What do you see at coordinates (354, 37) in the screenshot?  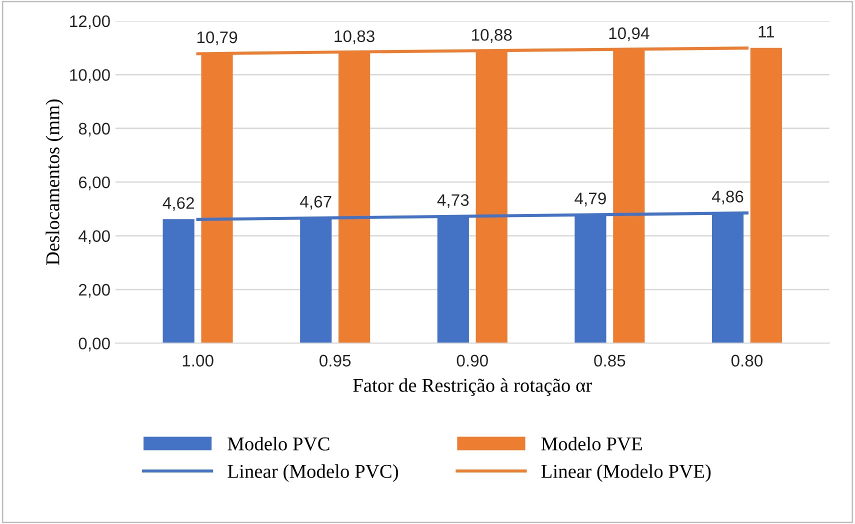 I see `data-label: 10,83` at bounding box center [354, 37].